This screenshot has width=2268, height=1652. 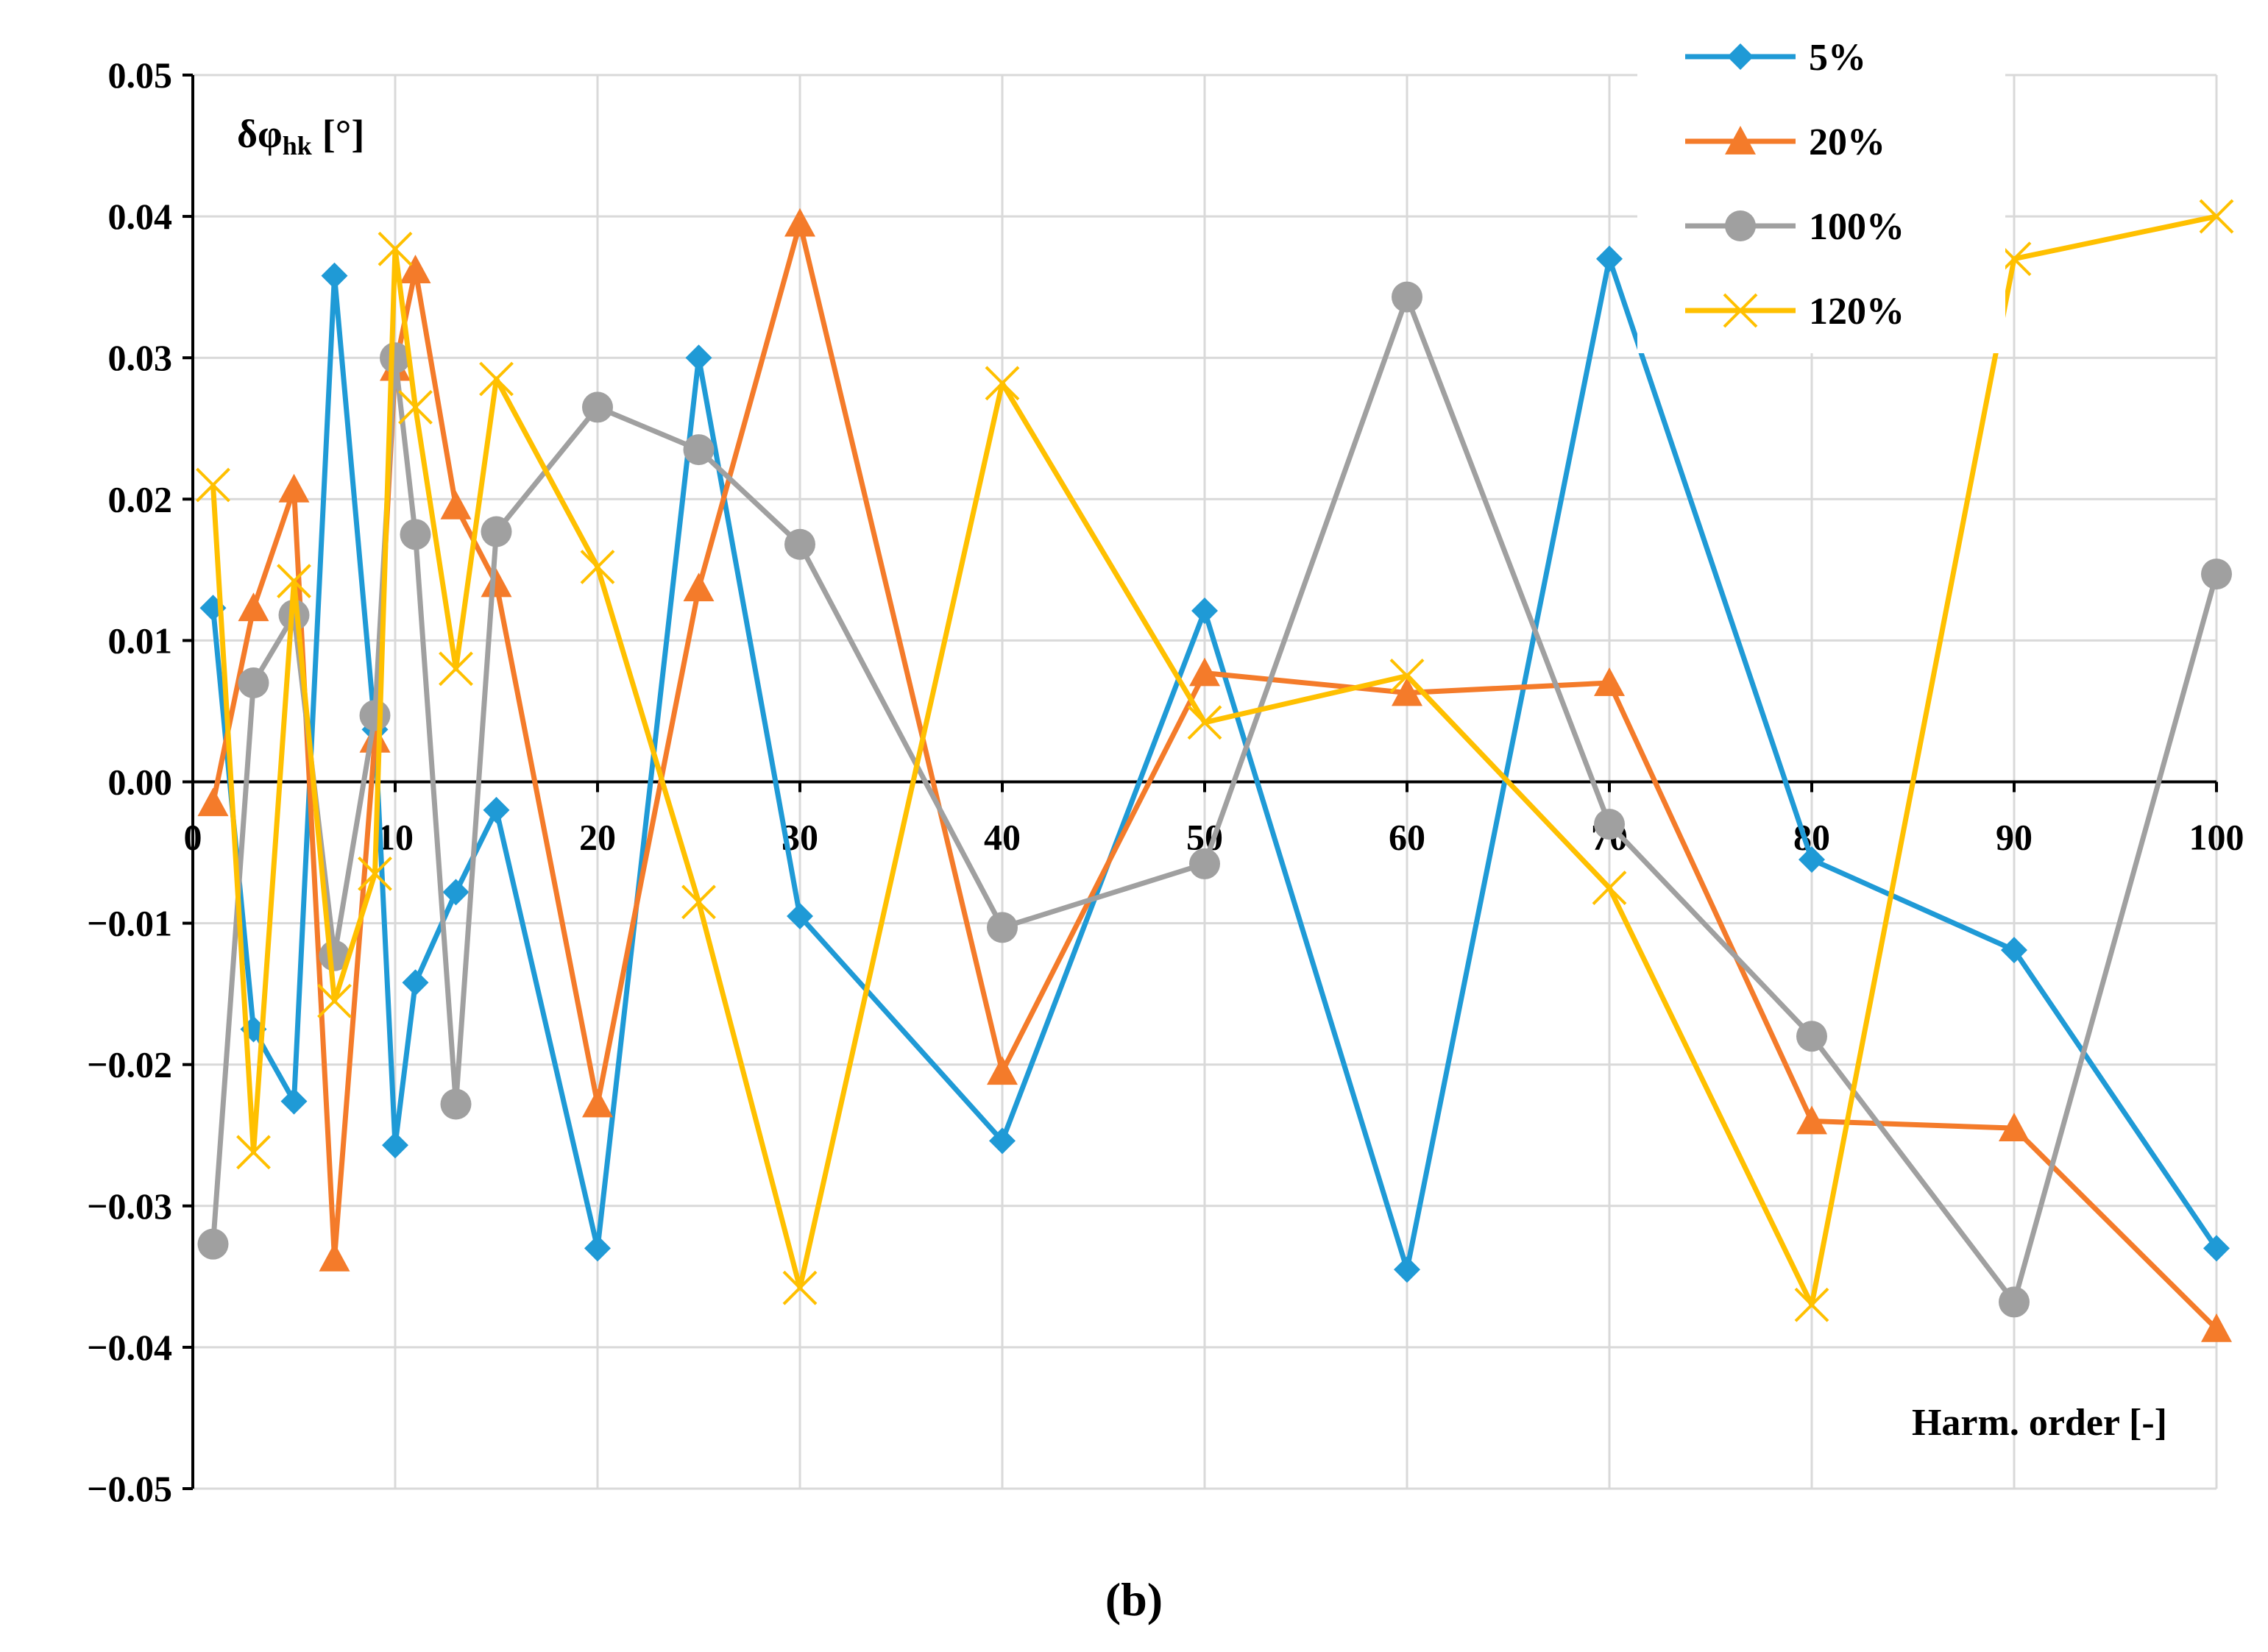 I want to click on y-tick-label: 0.00, so click(x=140, y=783).